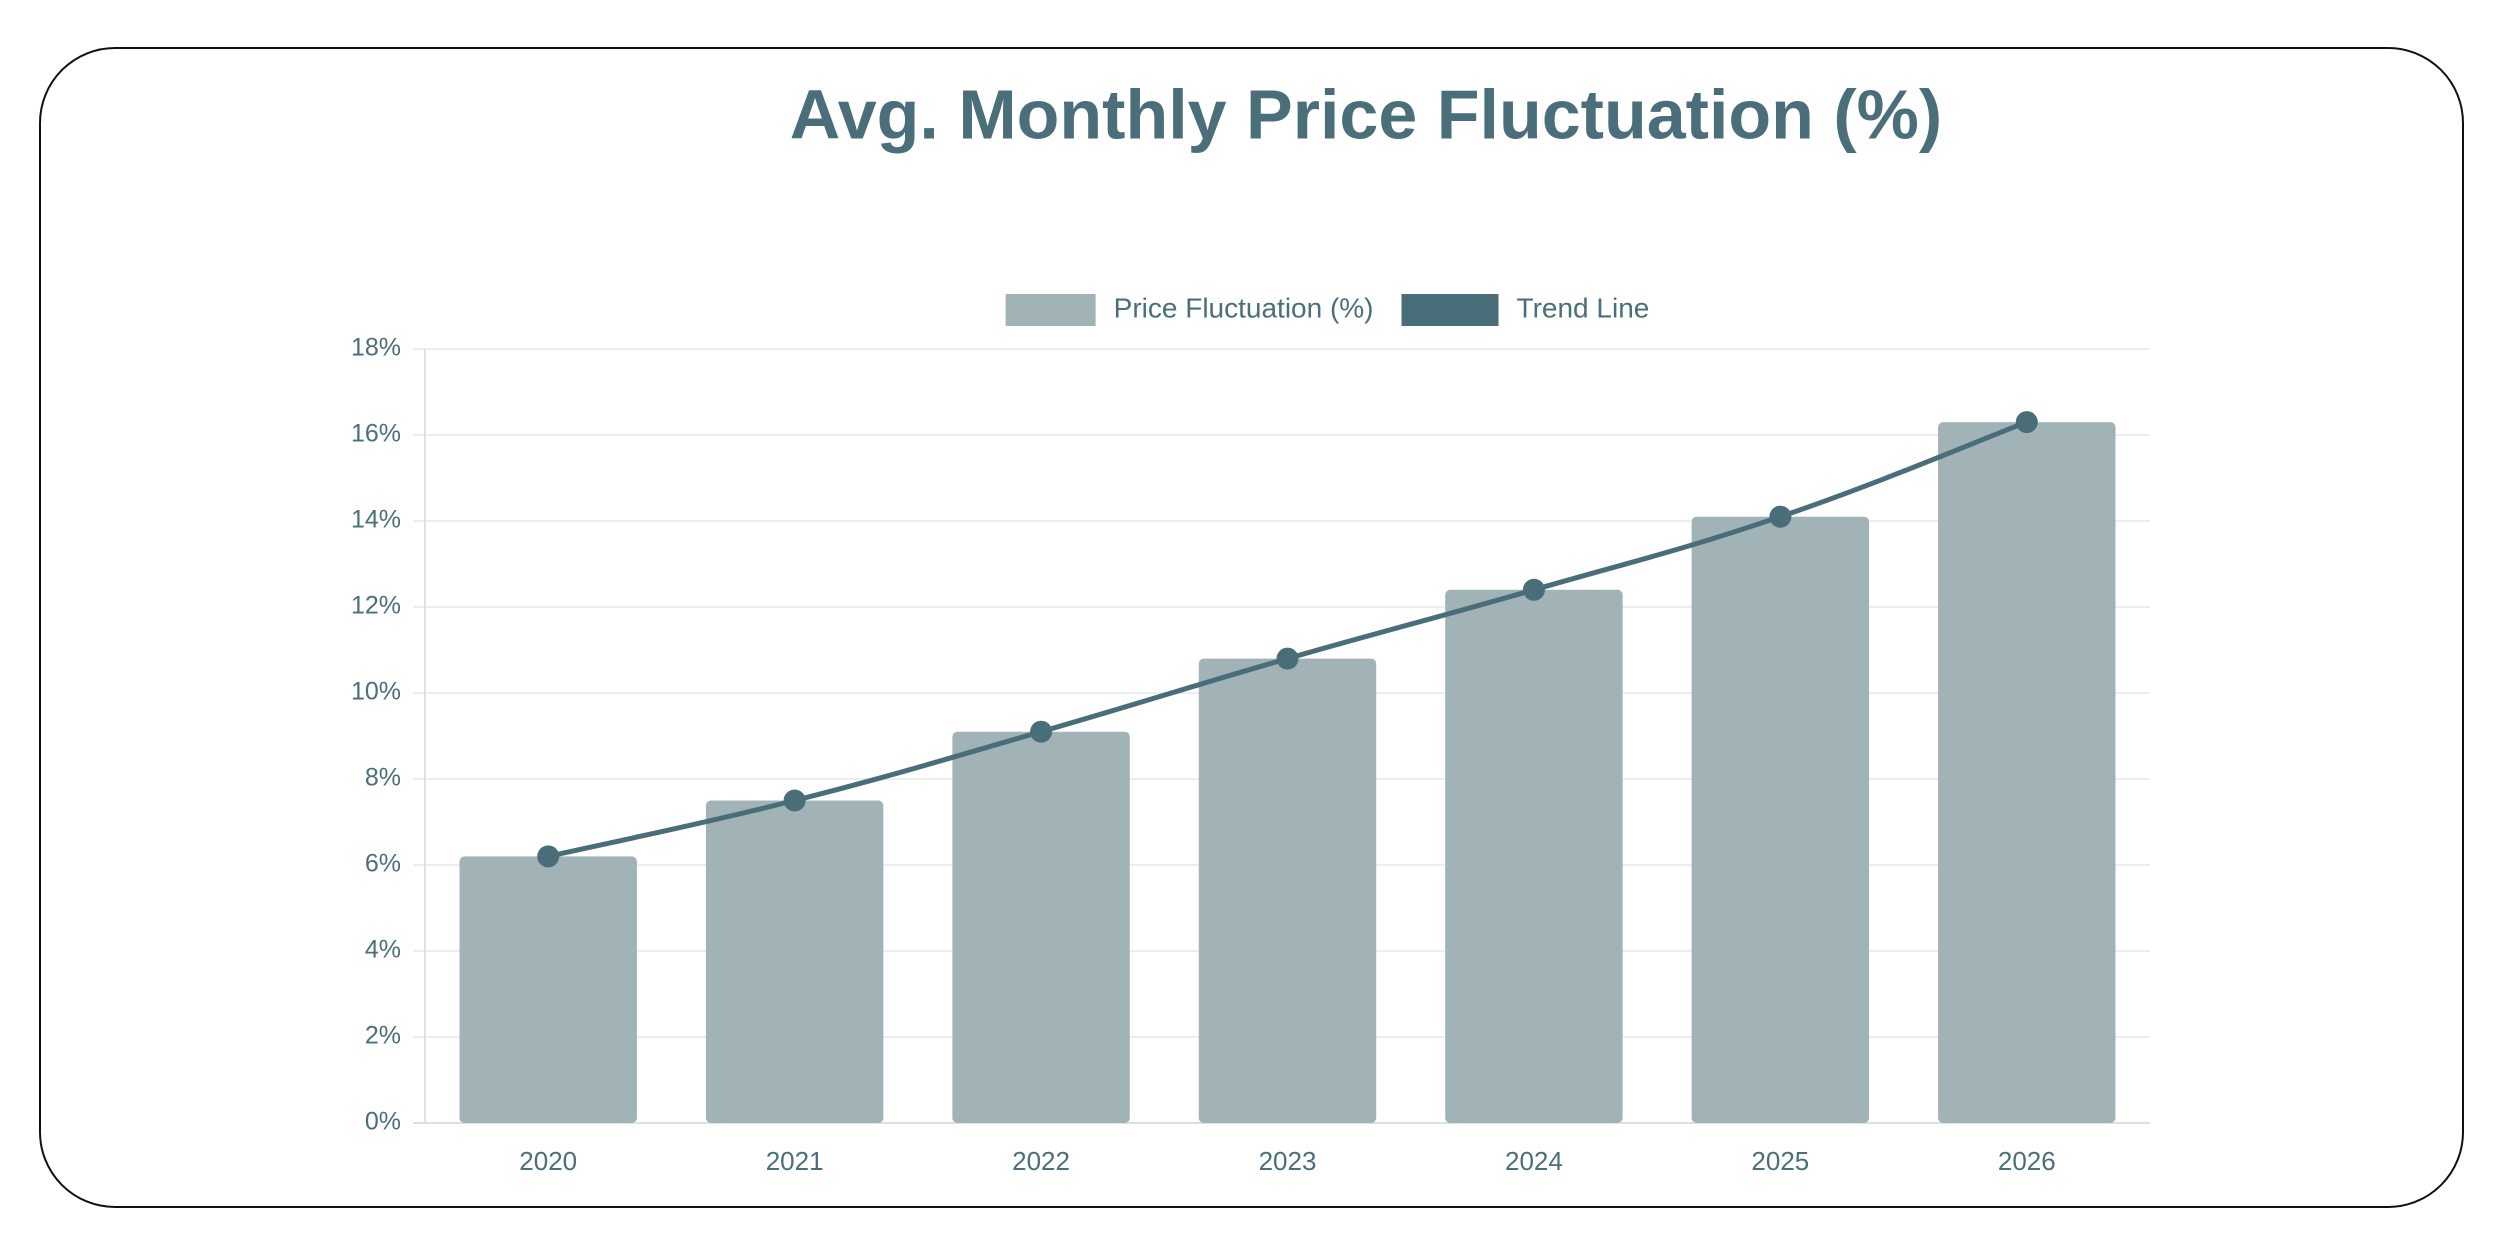  Describe the element at coordinates (1041, 1161) in the screenshot. I see `x-tick-label: 2022` at that location.